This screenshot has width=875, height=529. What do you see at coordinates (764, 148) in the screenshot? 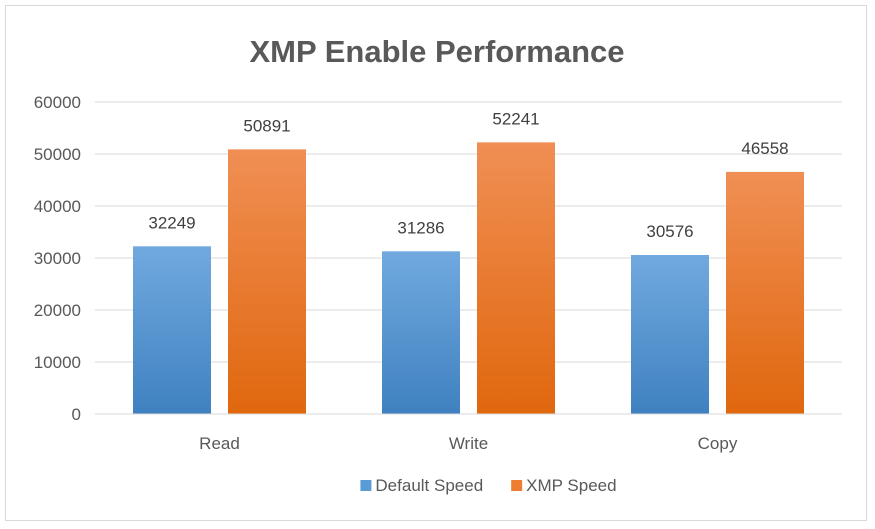
I see `data-label: 46558` at bounding box center [764, 148].